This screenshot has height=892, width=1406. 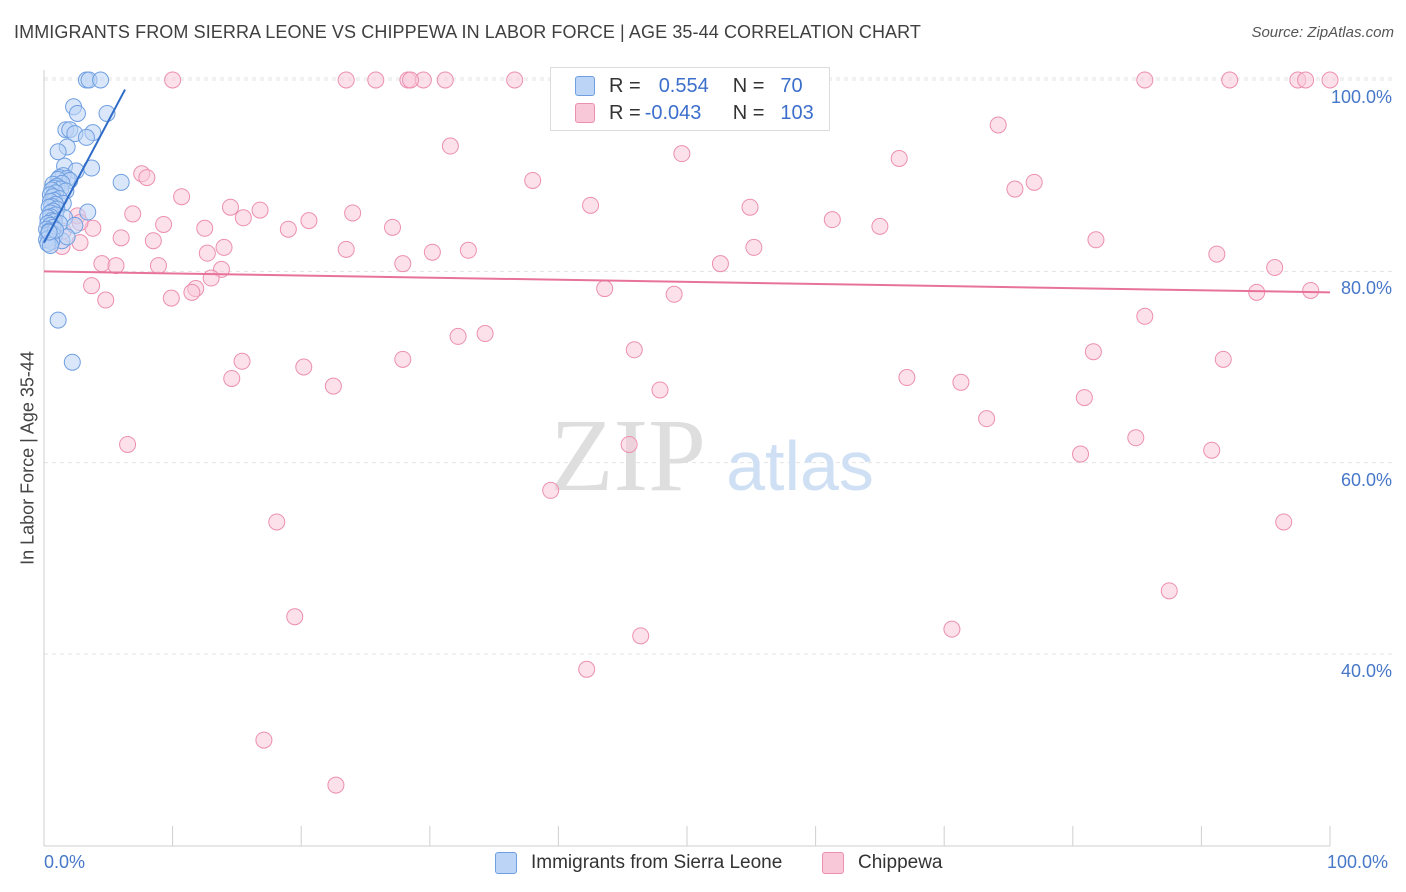 I want to click on trend-line-sierra-leone, so click(x=84, y=166).